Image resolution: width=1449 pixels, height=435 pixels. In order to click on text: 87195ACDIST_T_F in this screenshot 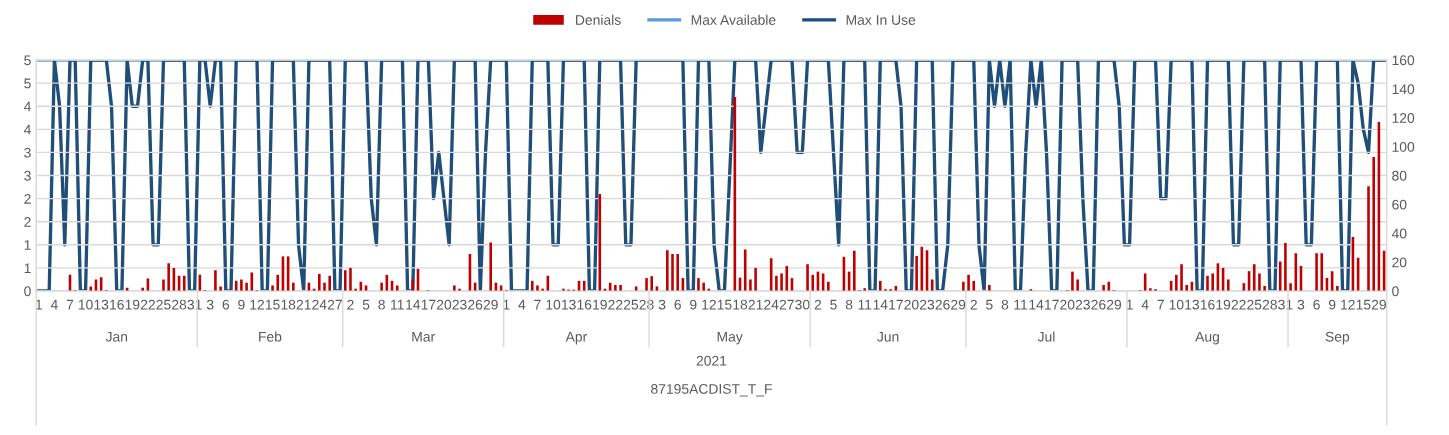, I will do `click(711, 390)`.